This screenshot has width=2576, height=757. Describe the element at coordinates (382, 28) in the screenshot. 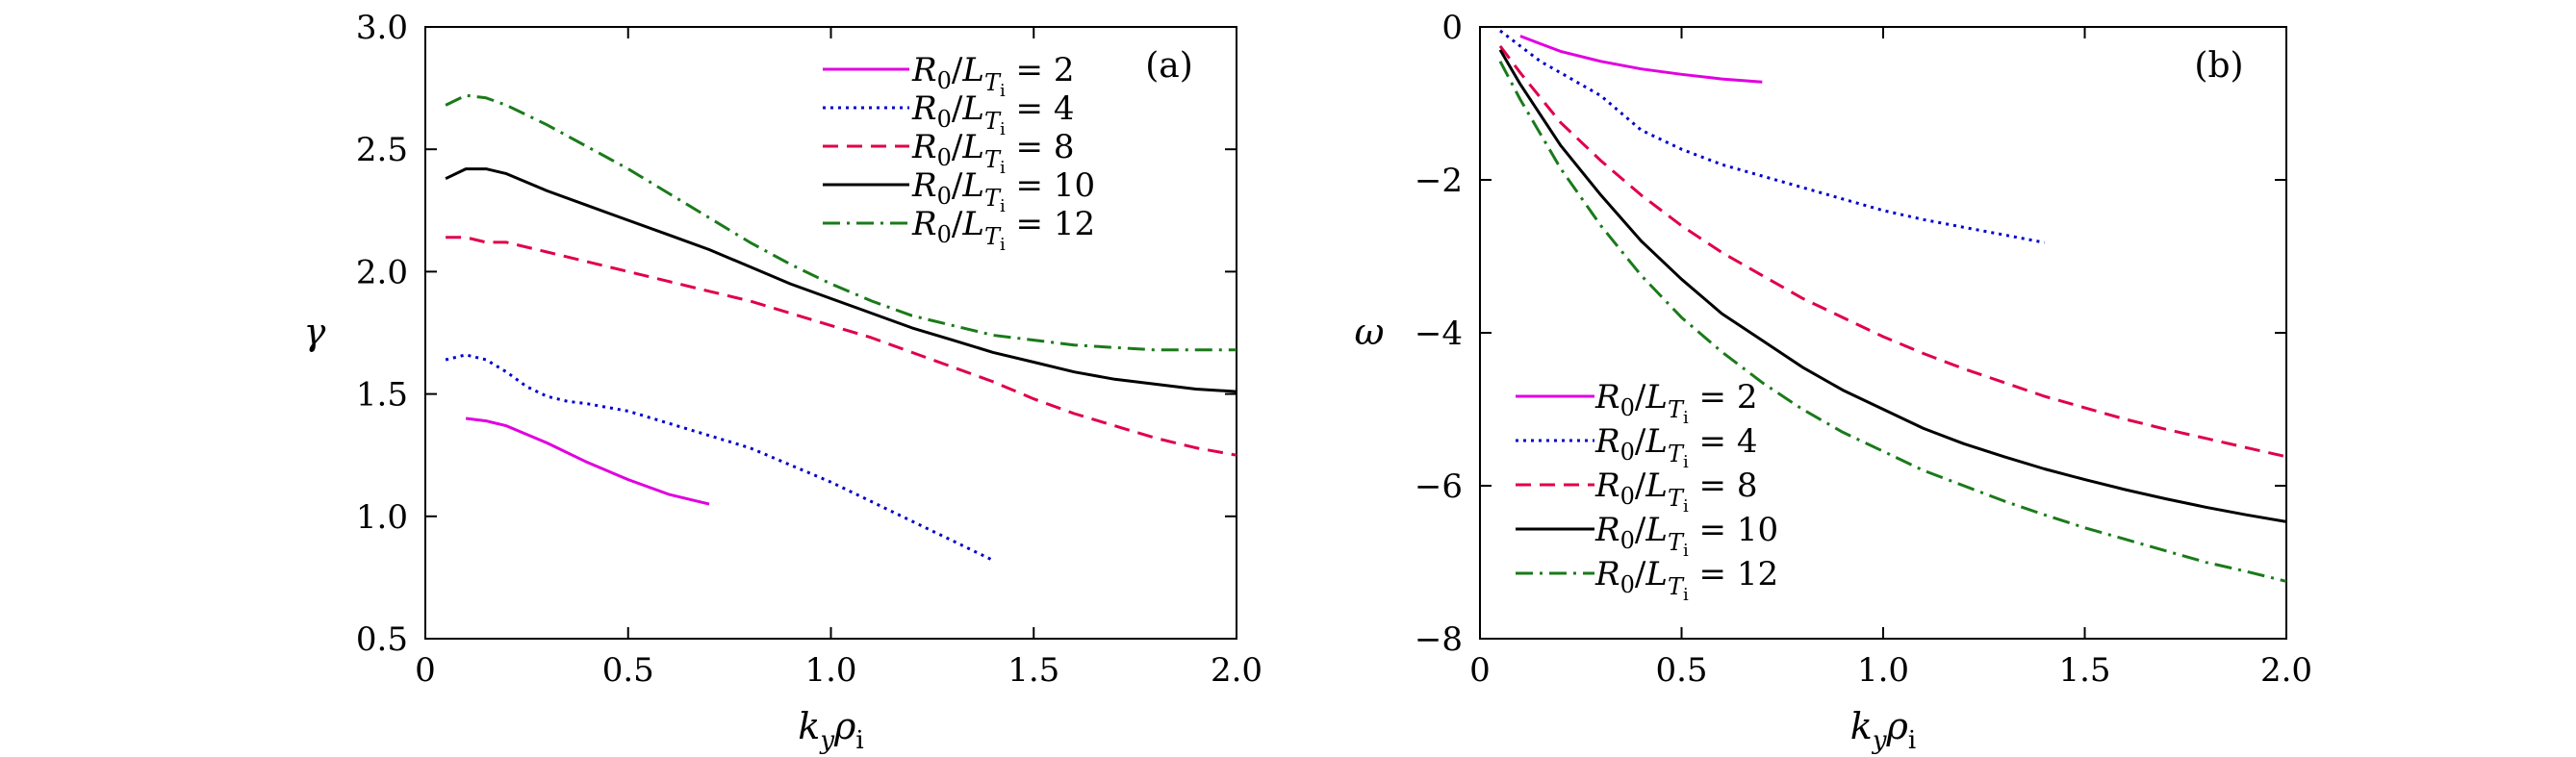

I see `y-tick-label: 3.0` at that location.